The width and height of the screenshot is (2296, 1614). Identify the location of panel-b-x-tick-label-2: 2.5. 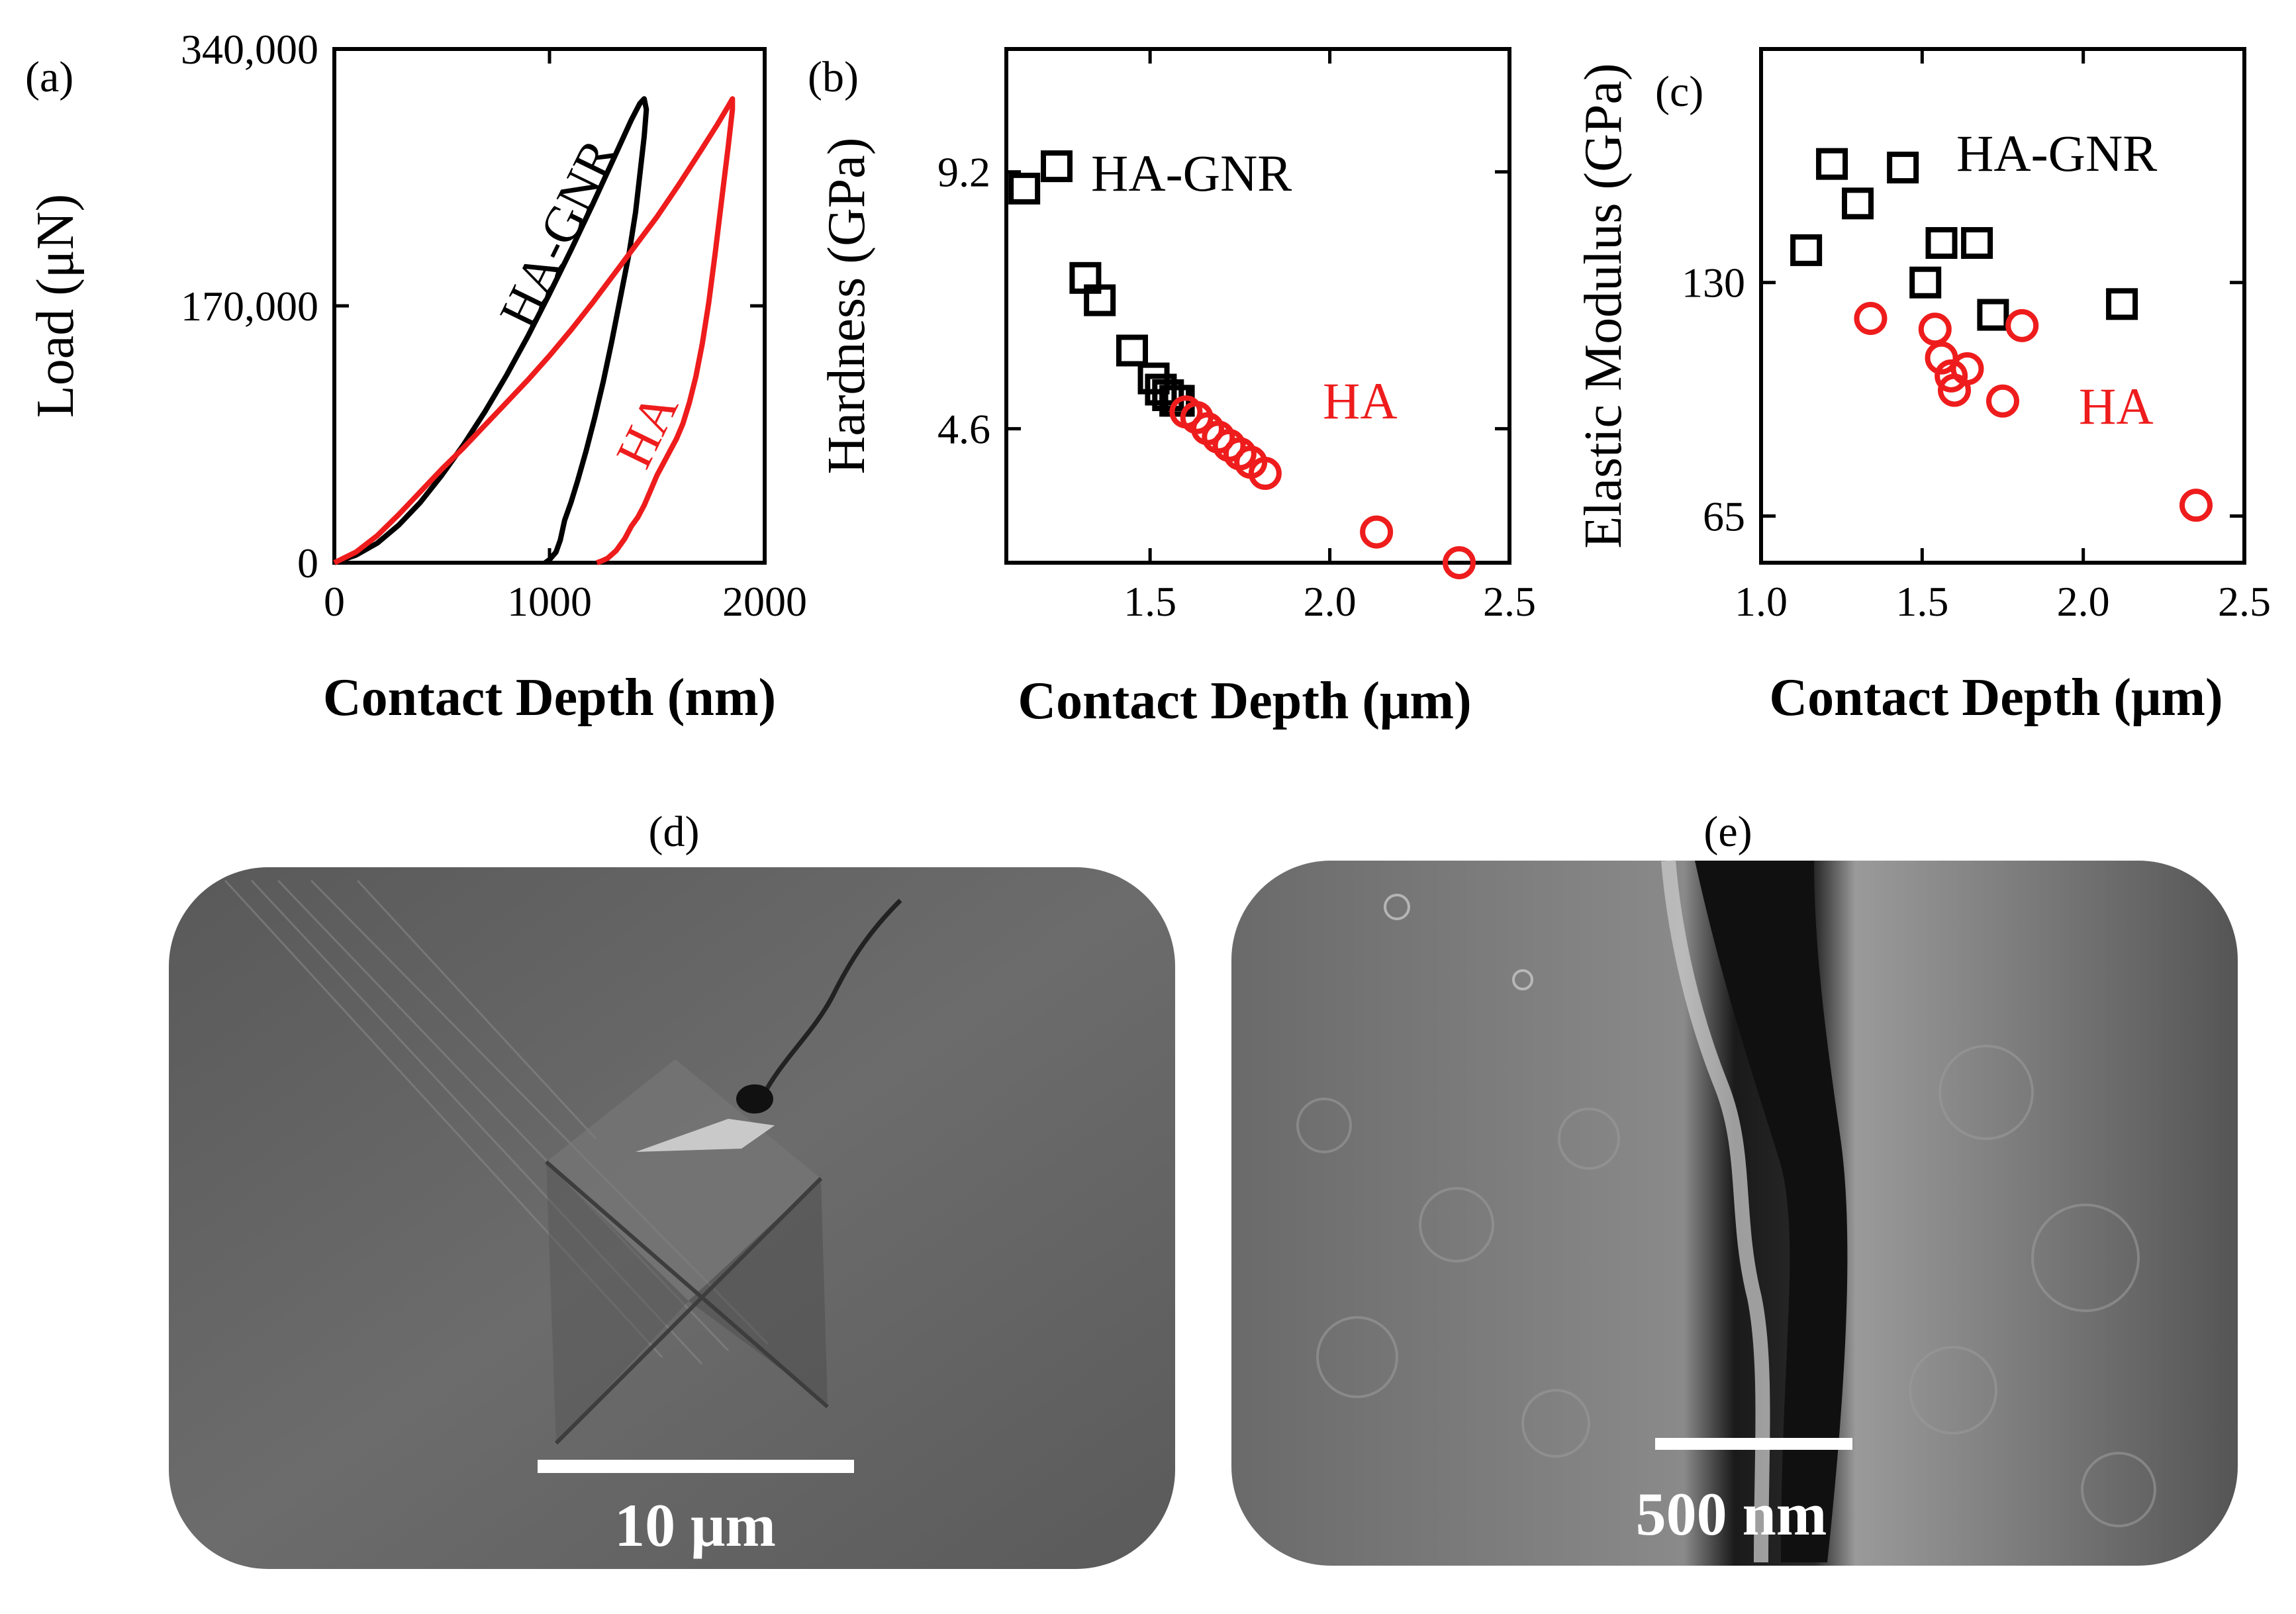
(1509, 601).